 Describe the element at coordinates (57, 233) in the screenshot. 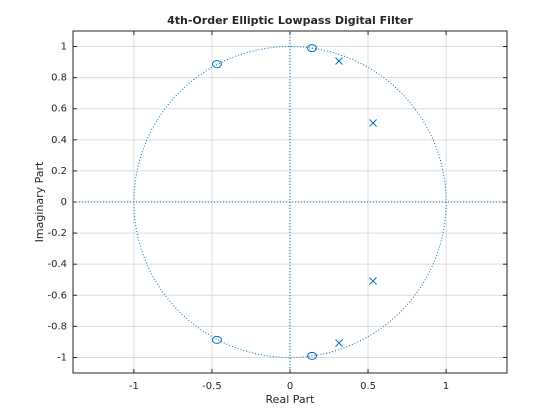

I see `y-tick-label: -0.2` at that location.